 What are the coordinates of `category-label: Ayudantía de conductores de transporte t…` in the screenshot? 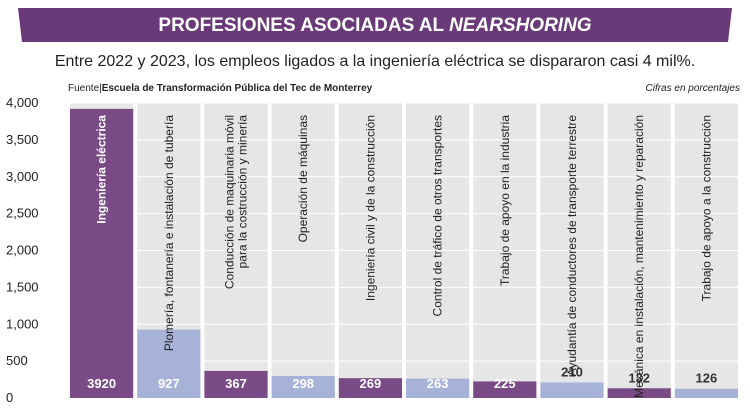 It's located at (572, 246).